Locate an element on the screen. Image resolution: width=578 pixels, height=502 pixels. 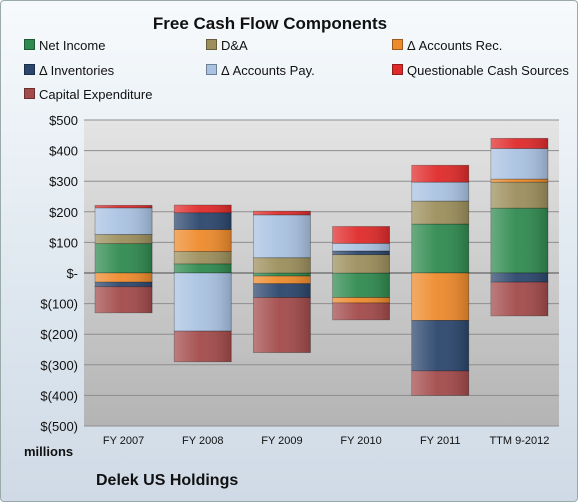
y-tick-label: $(500) is located at coordinates (59, 426).